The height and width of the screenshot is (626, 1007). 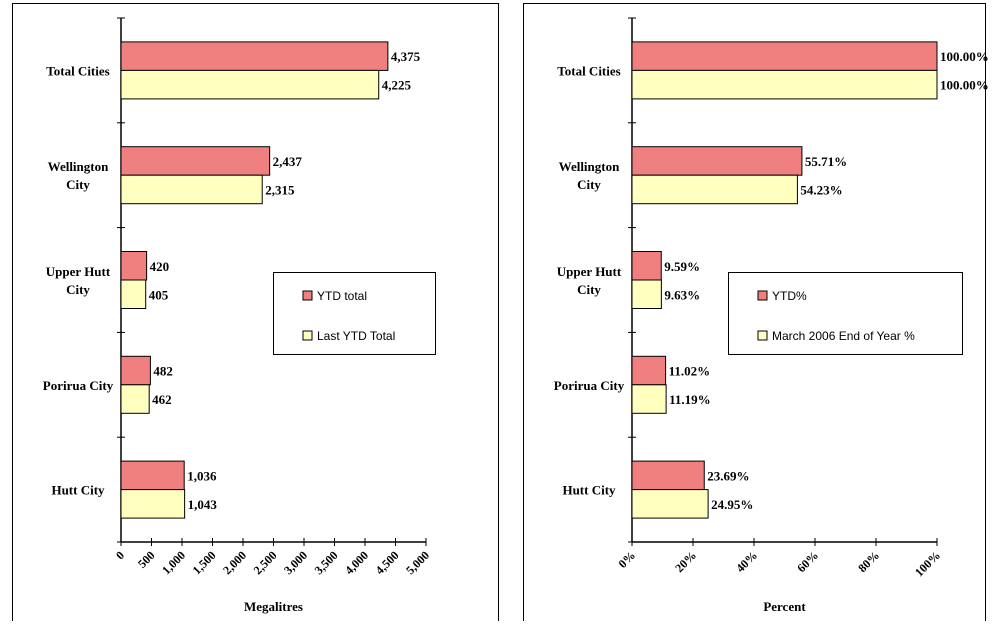 I want to click on data-label: 9.63%, so click(x=682, y=294).